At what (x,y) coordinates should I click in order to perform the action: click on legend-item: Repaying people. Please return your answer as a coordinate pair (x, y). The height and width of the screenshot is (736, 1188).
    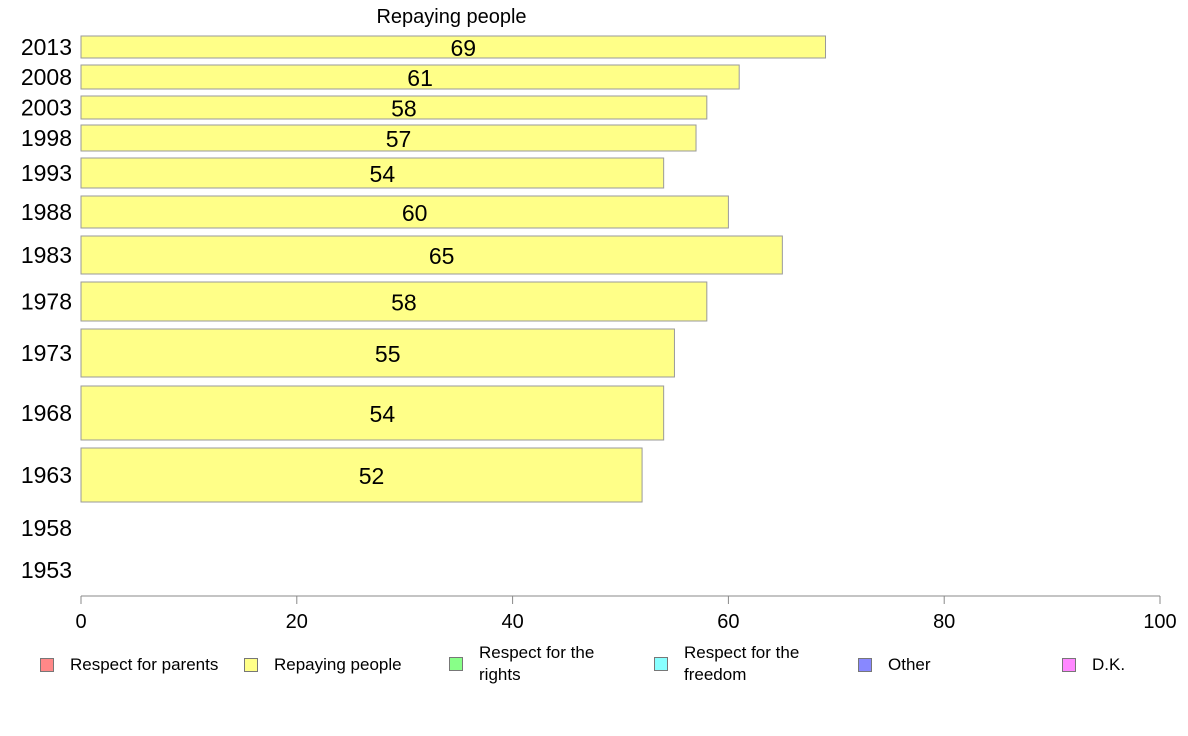
    Looking at the image, I should click on (339, 665).